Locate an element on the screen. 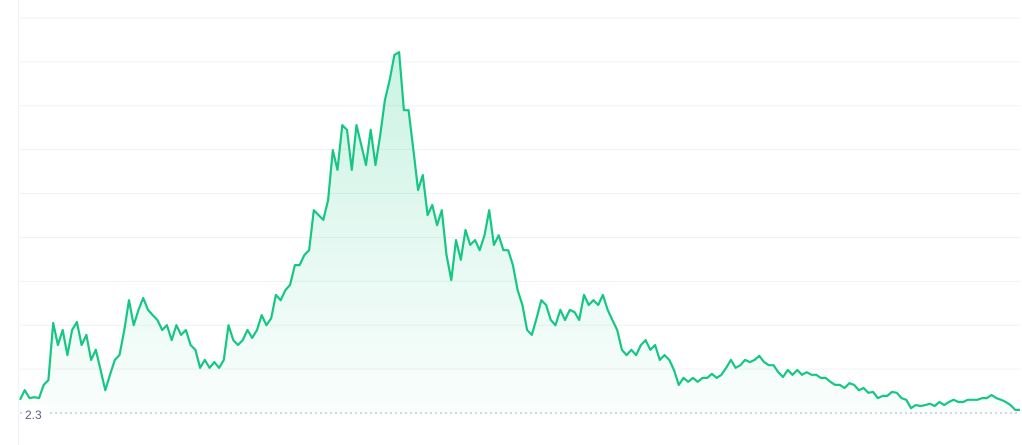 The width and height of the screenshot is (1022, 445). label-background is located at coordinates (36, 413).